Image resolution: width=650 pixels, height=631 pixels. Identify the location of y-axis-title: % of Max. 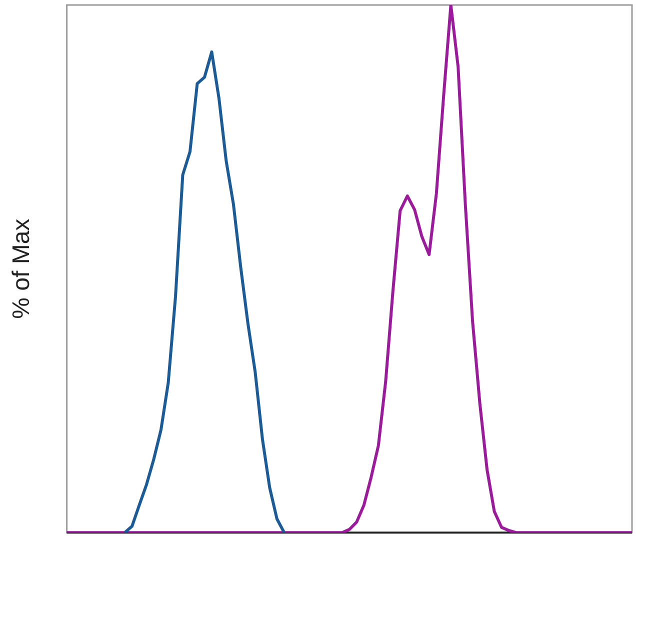
(22, 268).